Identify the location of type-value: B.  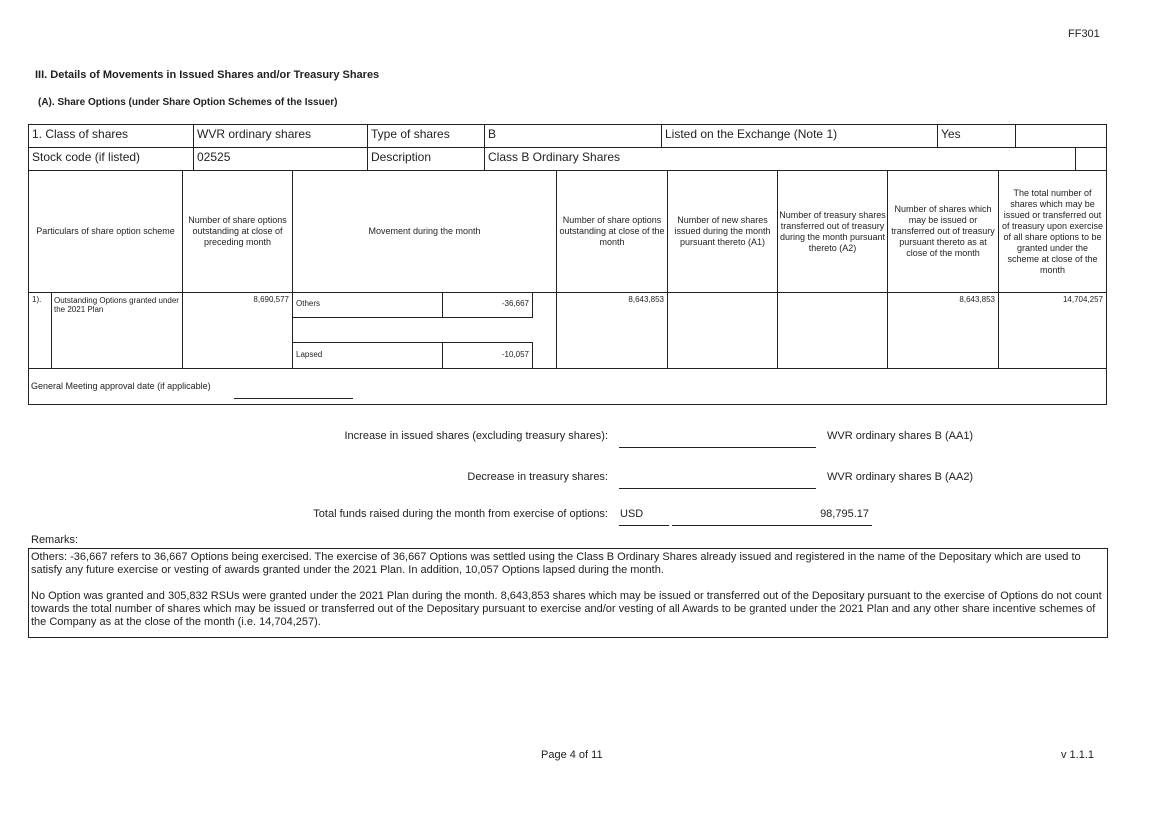
(573, 136).